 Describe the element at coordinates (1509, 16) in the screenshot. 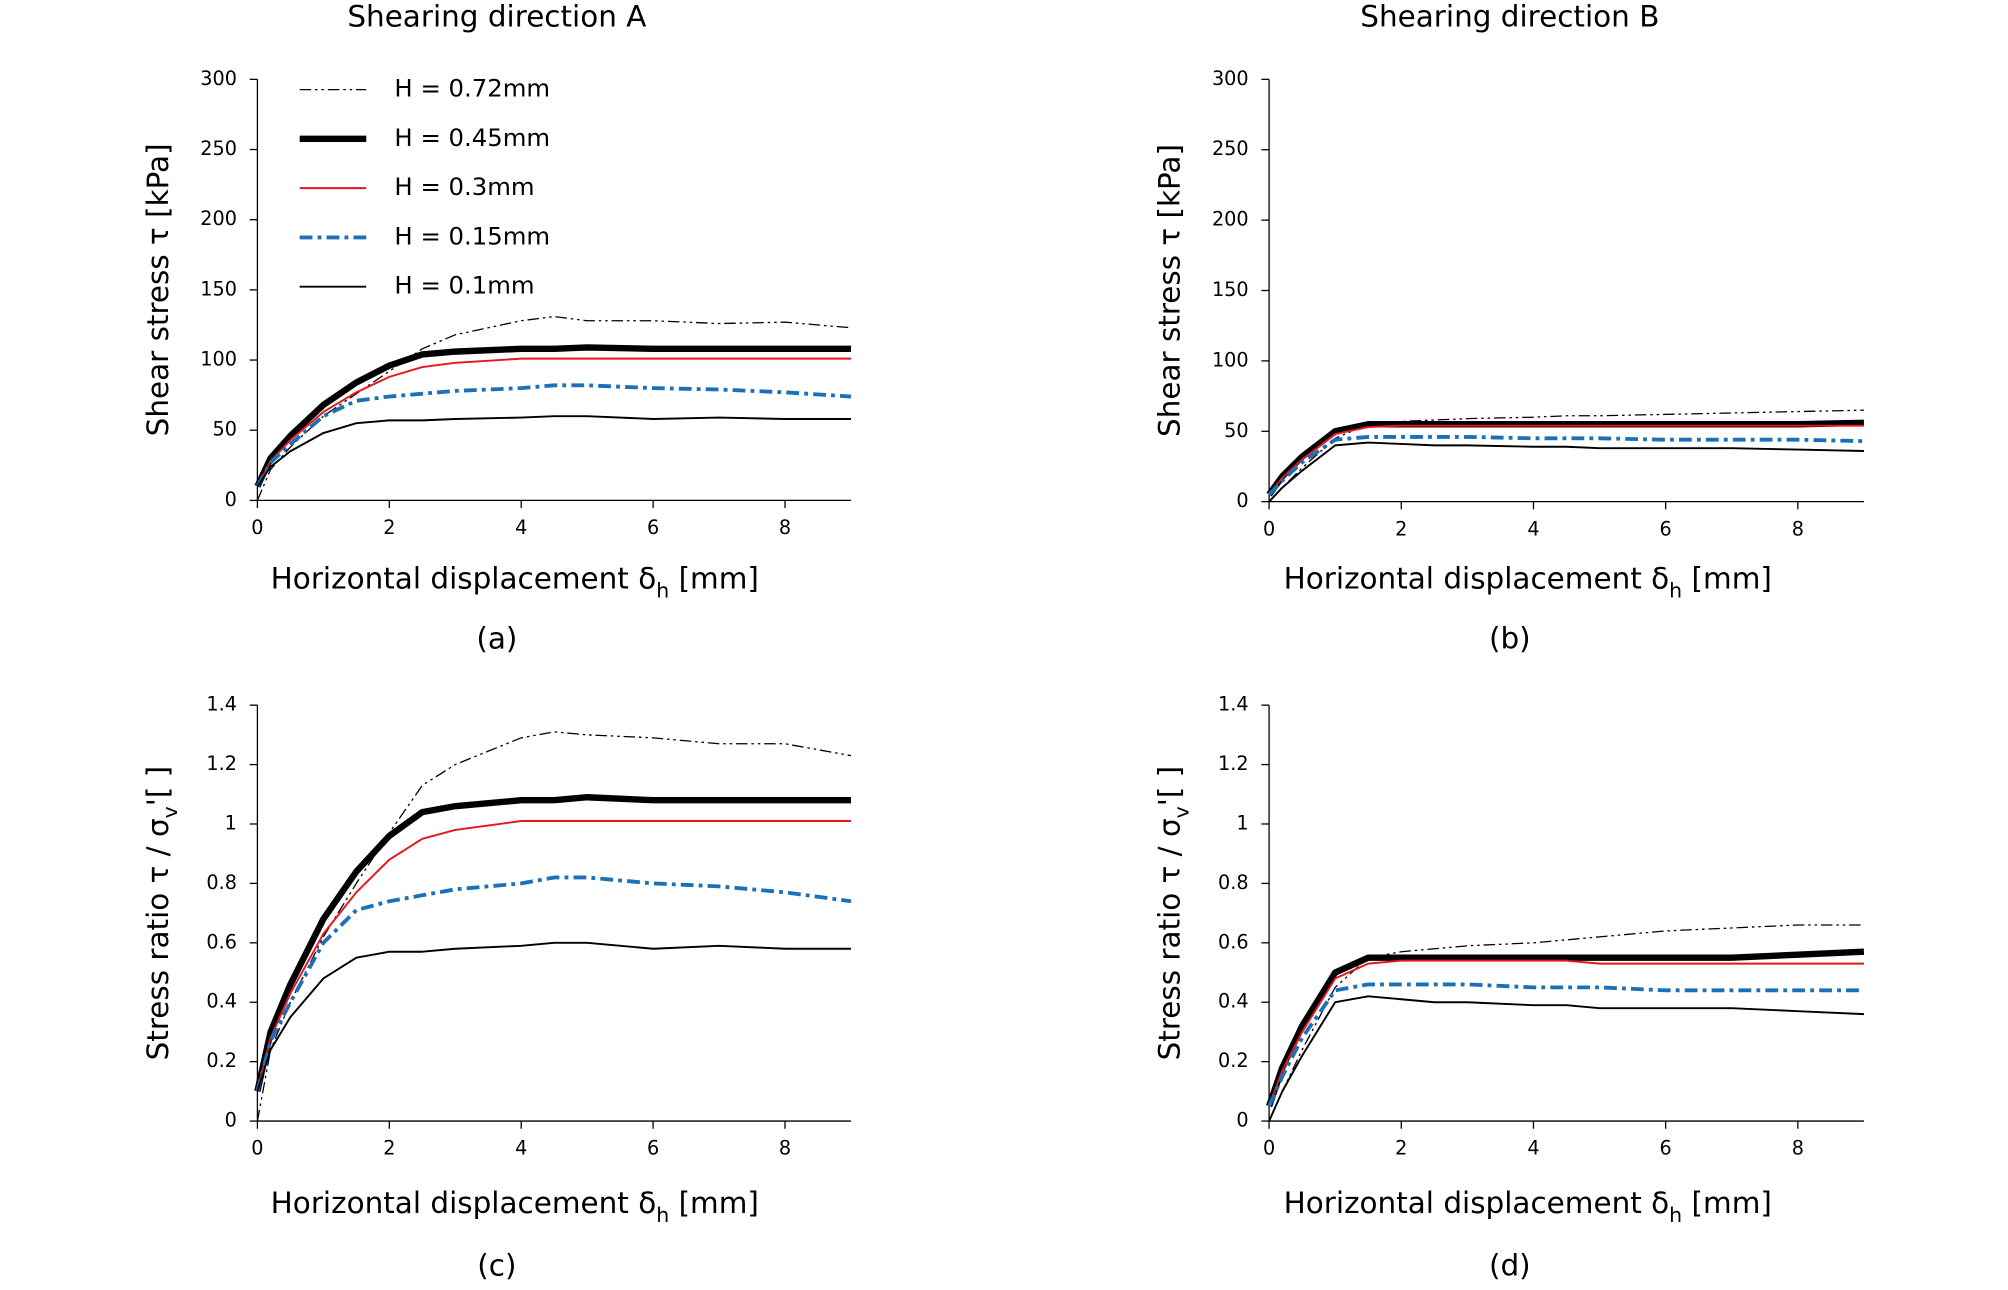

I see `chart-title: Shearing direction B` at that location.